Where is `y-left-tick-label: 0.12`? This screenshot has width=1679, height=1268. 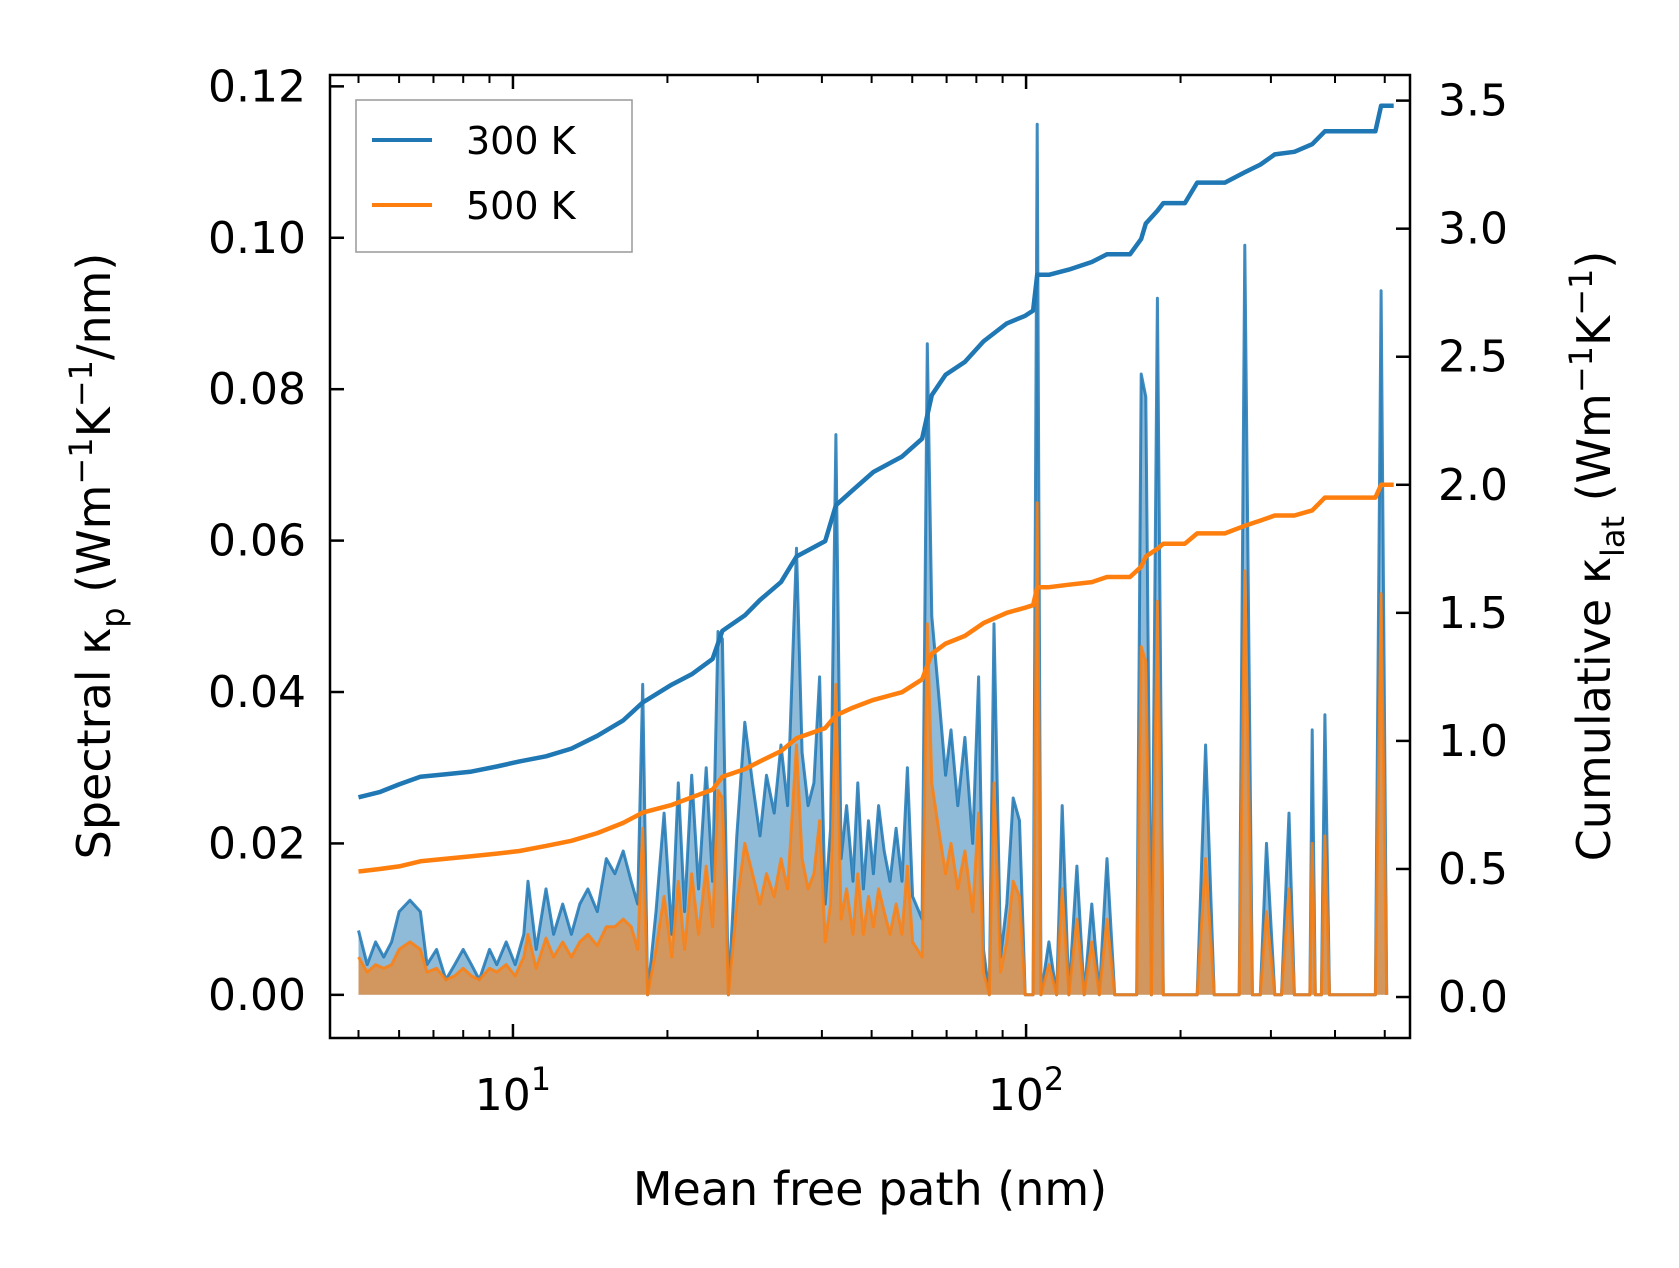
y-left-tick-label: 0.12 is located at coordinates (257, 86).